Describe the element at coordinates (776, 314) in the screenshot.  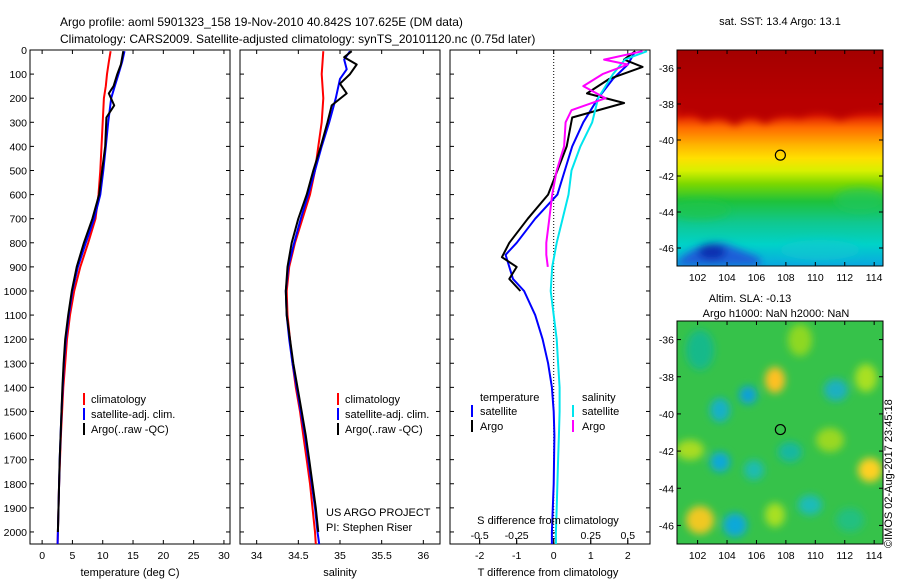
I see `sla-map-title-2: Argo h1000: NaN h2000: NaN` at that location.